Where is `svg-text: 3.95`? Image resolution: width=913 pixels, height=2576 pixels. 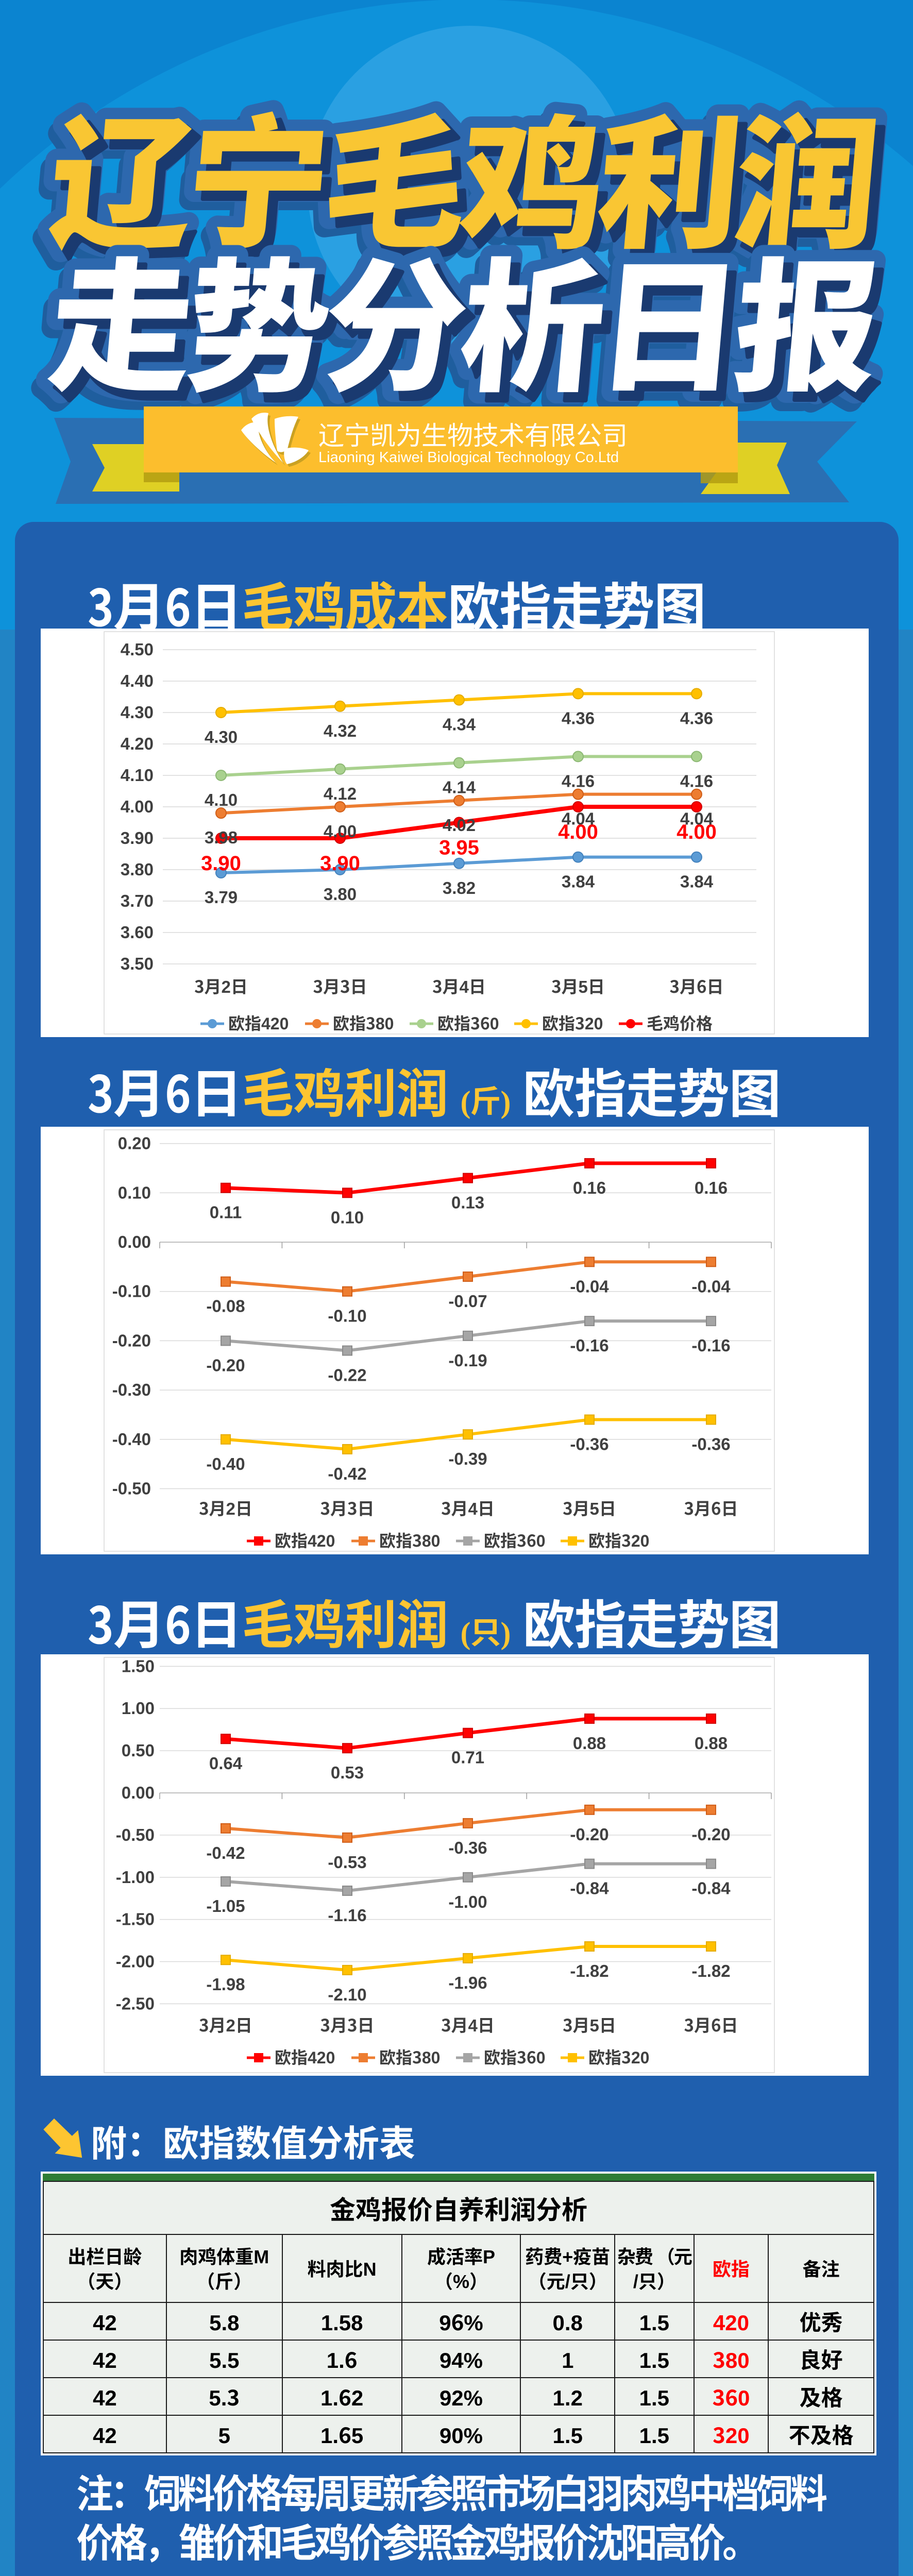
svg-text: 3.95 is located at coordinates (459, 848).